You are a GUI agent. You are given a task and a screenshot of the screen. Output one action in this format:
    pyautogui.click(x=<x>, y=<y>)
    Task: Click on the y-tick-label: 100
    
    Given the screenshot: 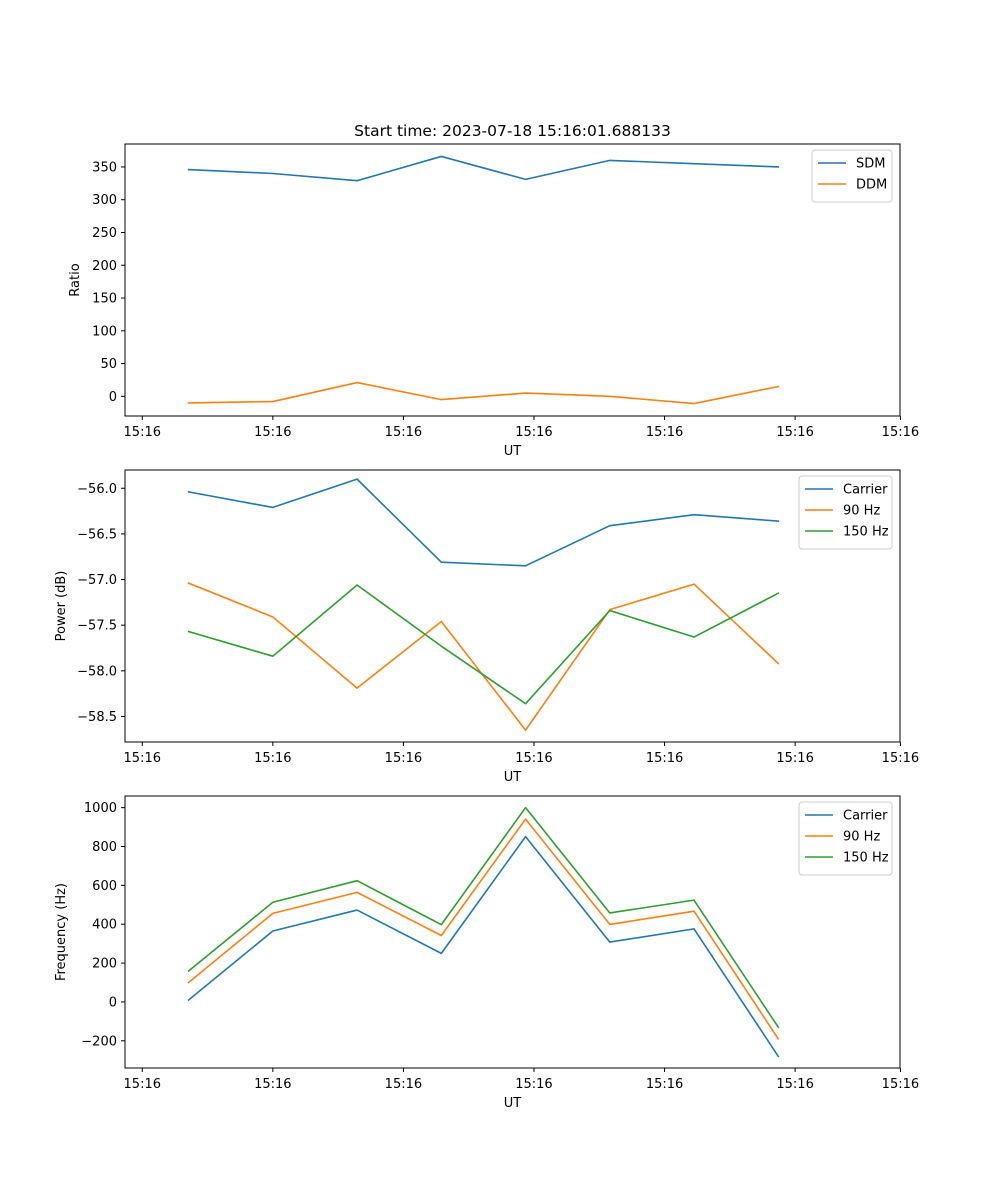 What is the action you would take?
    pyautogui.click(x=104, y=331)
    